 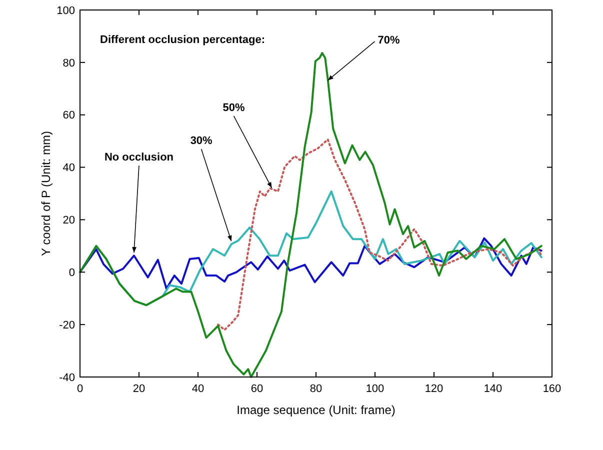 I want to click on x-axis-title: Image sequence (Unit: frame), so click(x=316, y=410).